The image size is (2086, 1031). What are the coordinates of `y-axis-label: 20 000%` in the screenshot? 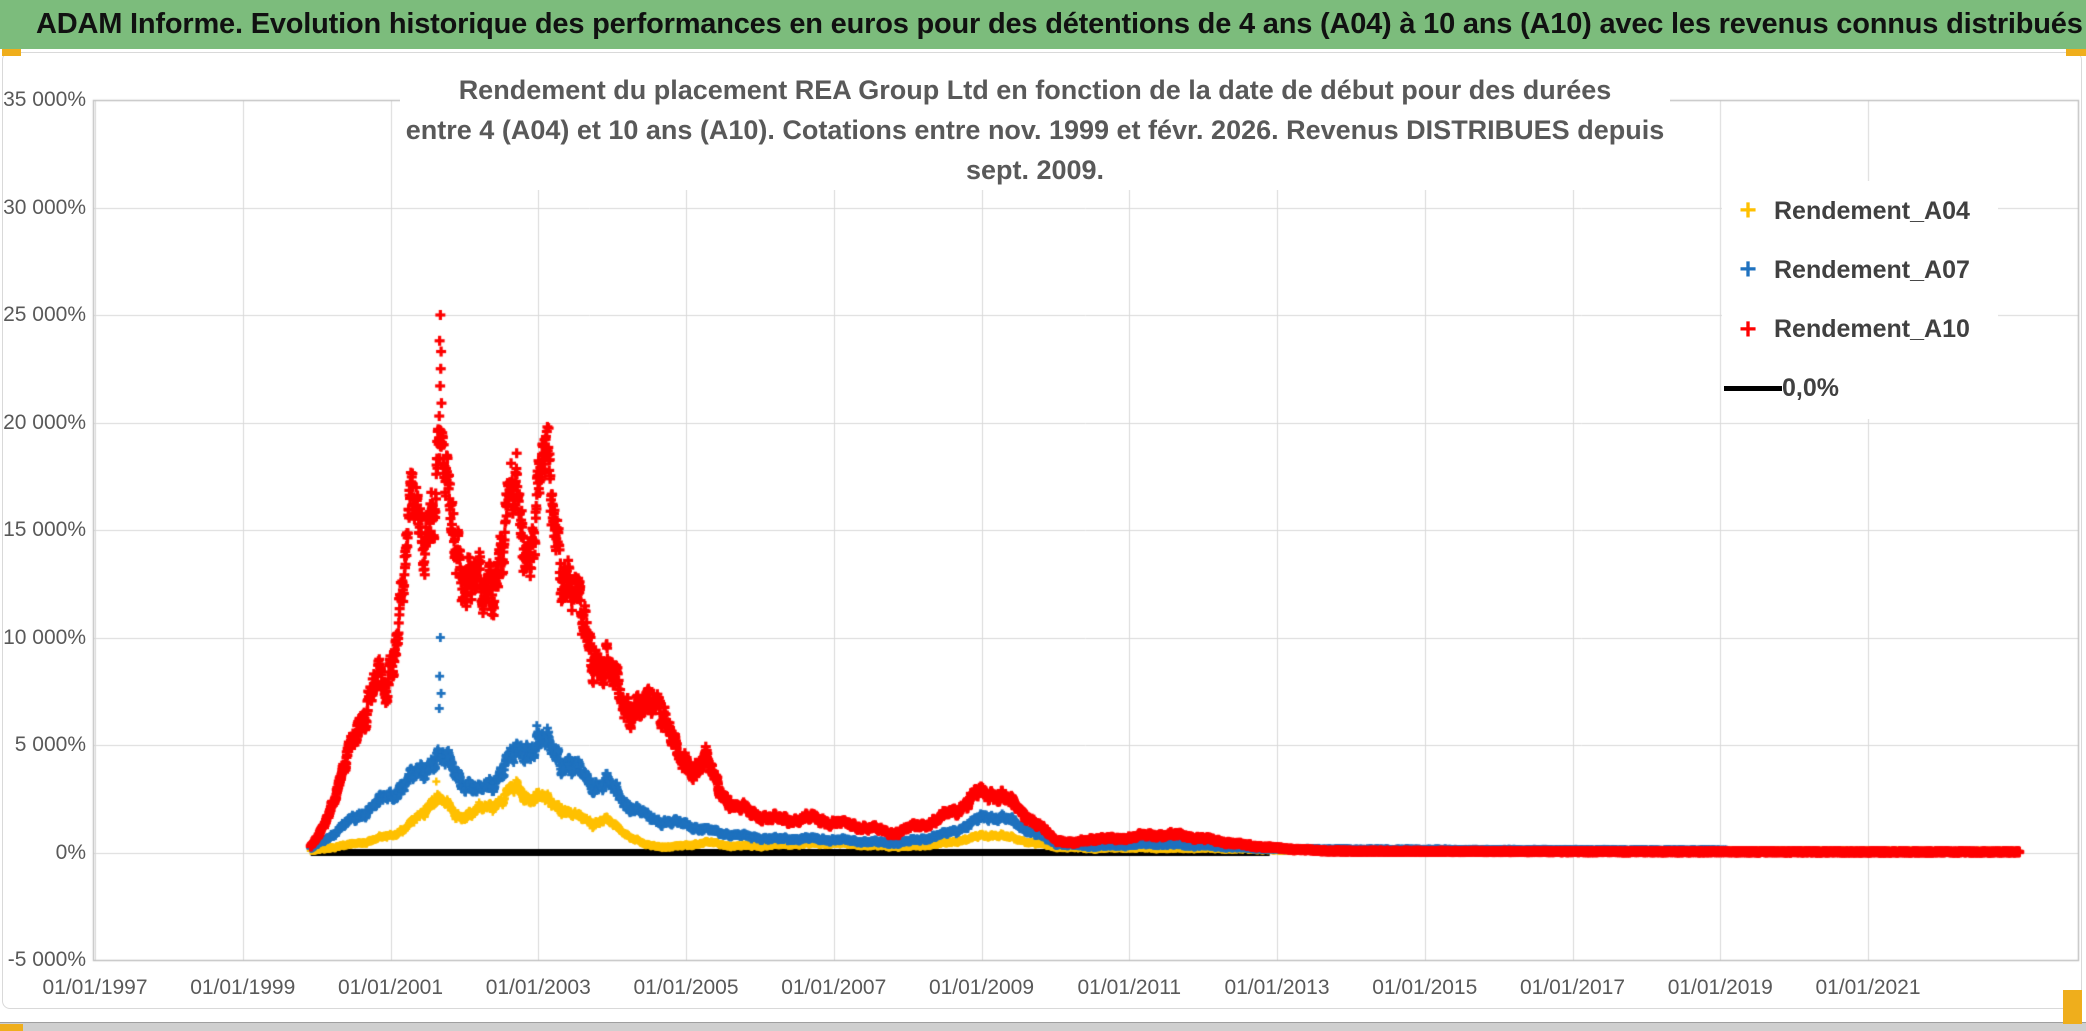 It's located at (44, 422).